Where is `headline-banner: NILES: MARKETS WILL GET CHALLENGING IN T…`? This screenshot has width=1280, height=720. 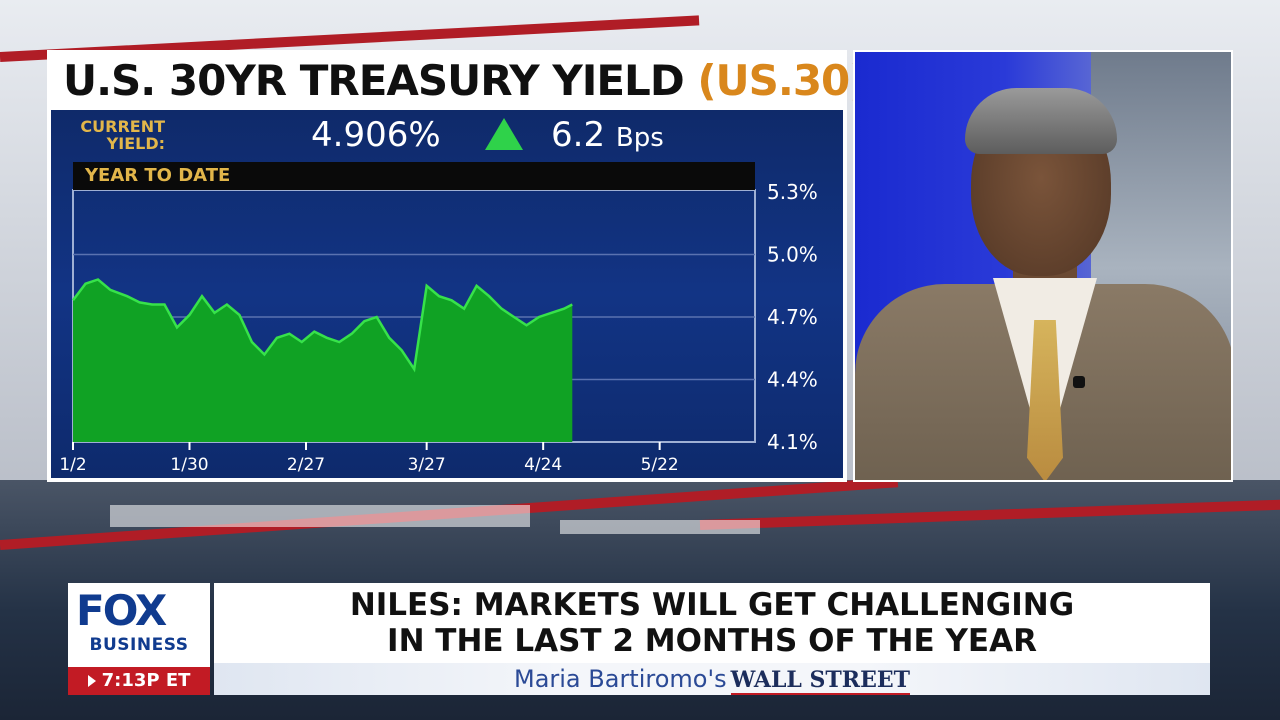
headline-banner: NILES: MARKETS WILL GET CHALLENGING IN T… is located at coordinates (712, 623).